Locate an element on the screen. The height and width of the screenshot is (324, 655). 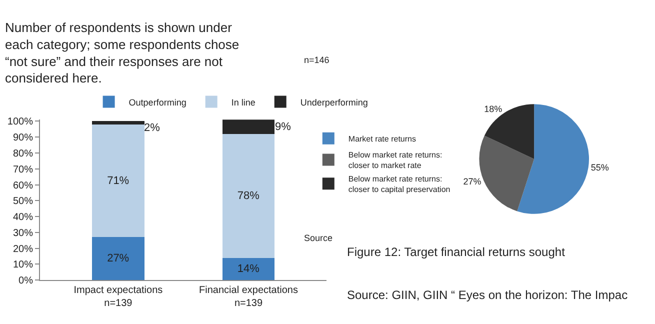
y-tick-label: 70% is located at coordinates (23, 170).